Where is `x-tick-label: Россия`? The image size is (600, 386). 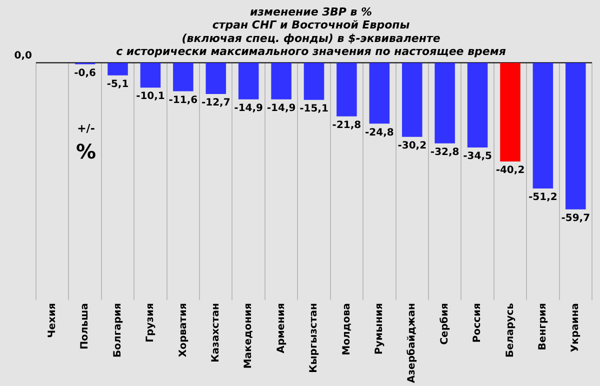
x-tick-label: Россия is located at coordinates (478, 323).